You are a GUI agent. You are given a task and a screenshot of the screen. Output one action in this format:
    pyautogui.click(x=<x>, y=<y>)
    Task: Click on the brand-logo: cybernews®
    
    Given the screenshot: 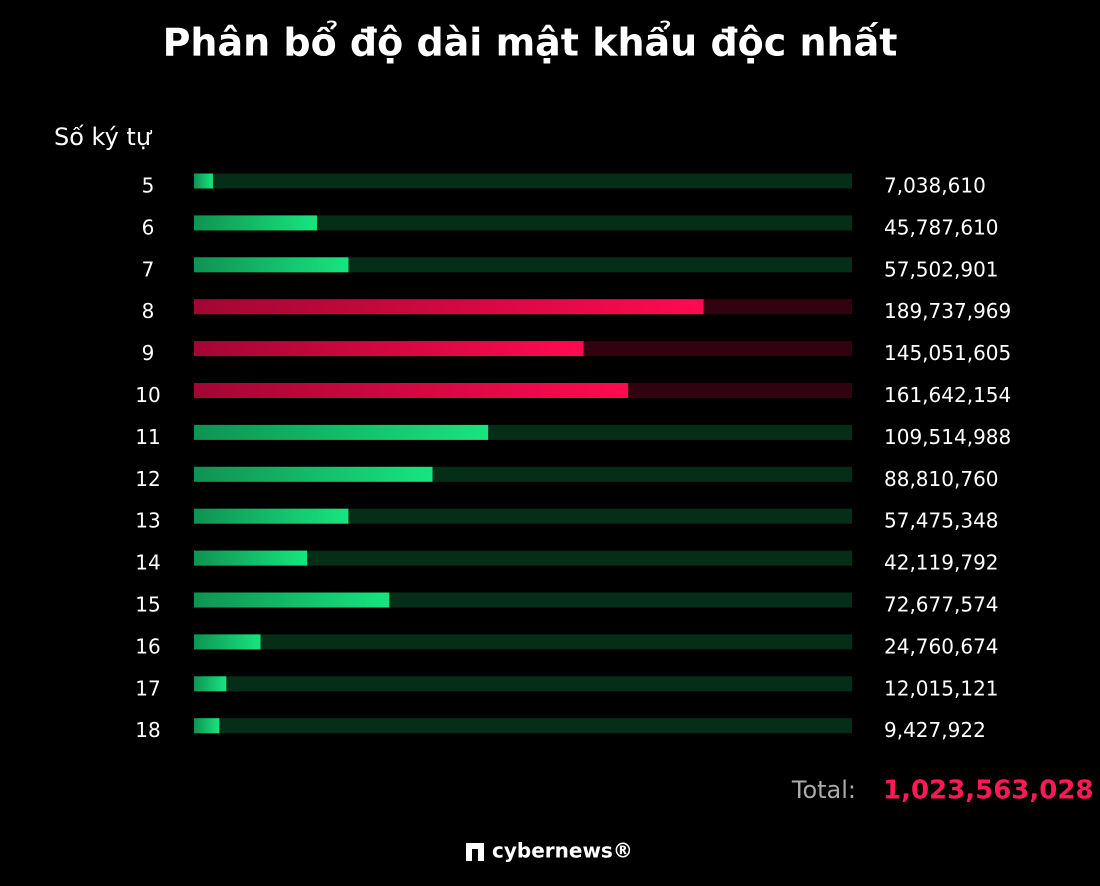 What is the action you would take?
    pyautogui.click(x=549, y=851)
    